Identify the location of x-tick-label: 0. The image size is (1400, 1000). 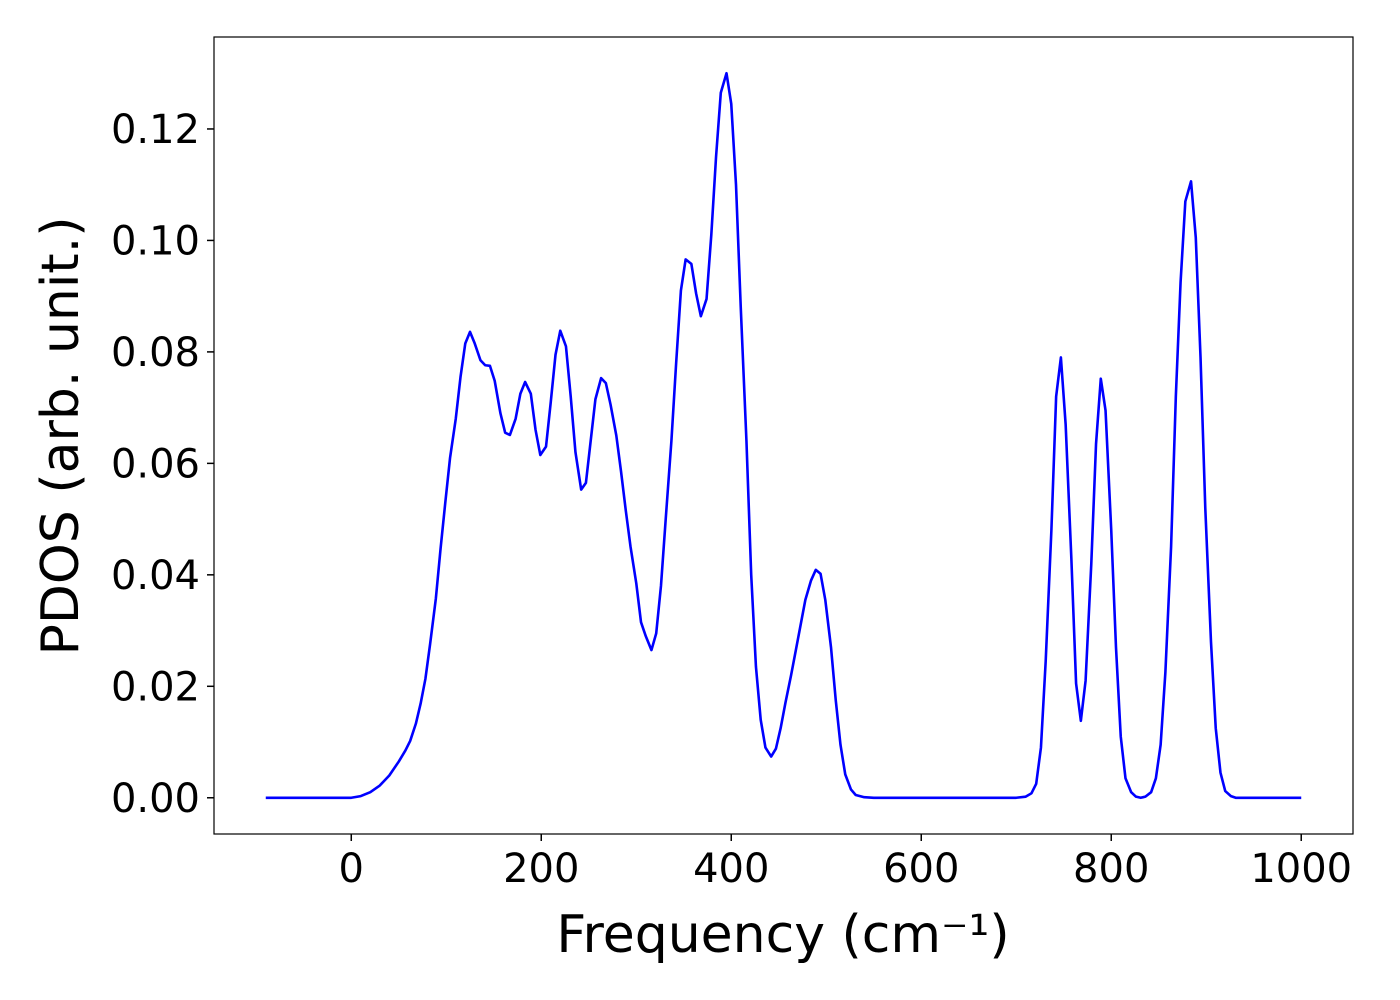
(351, 869).